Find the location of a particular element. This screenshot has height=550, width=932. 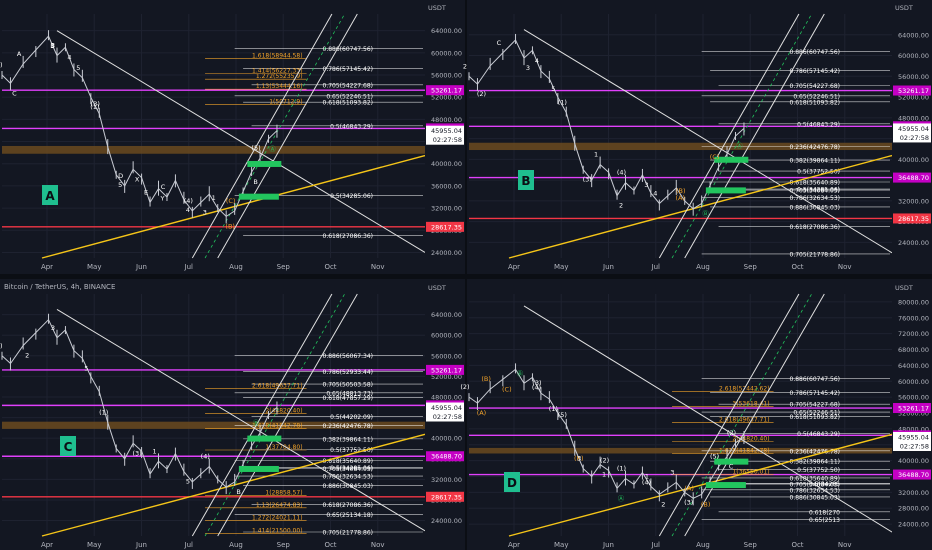

wave-label: (2) is located at coordinates (604, 461).